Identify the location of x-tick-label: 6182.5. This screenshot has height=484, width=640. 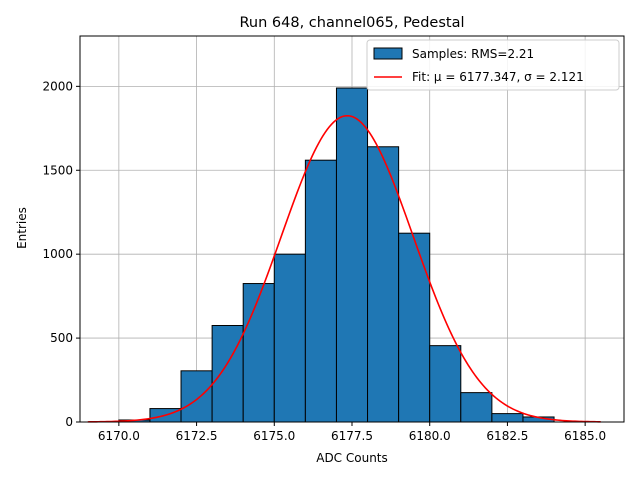
(507, 436).